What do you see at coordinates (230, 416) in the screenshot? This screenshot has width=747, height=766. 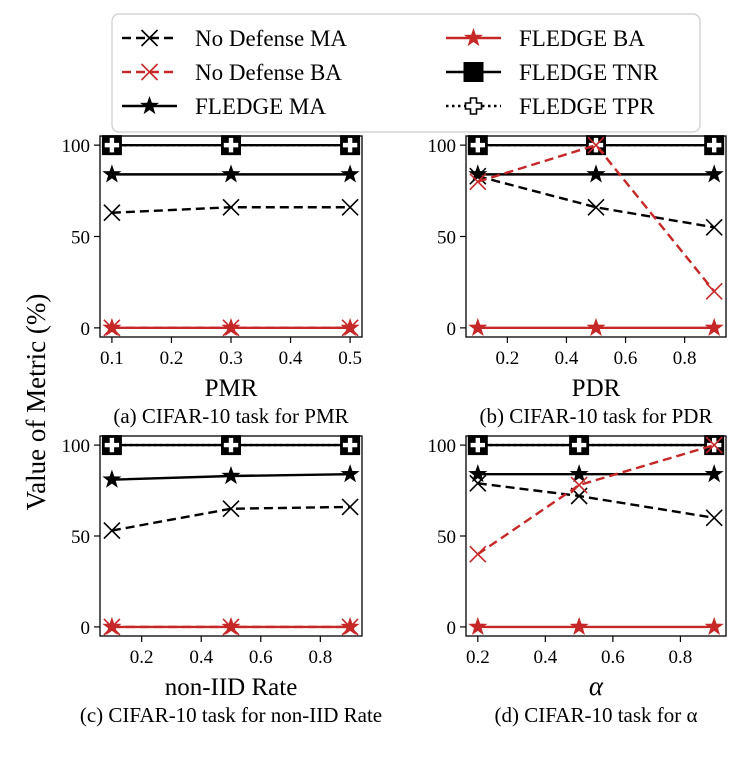 I see `panel-caption: (a) CIFAR-10 task for PMR` at bounding box center [230, 416].